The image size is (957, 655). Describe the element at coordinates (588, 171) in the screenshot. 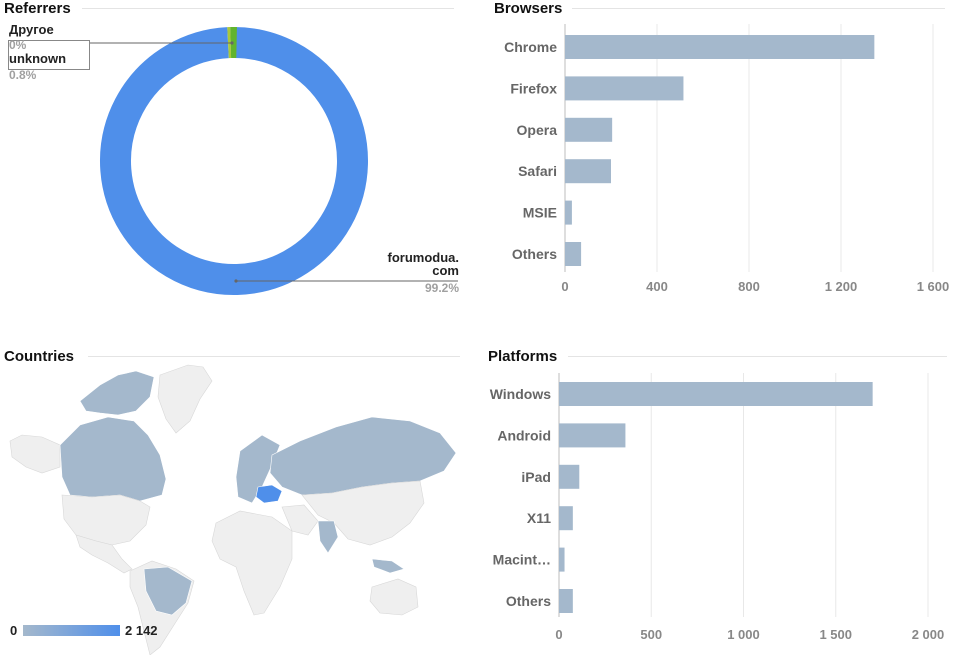

I see `bar-safari` at that location.